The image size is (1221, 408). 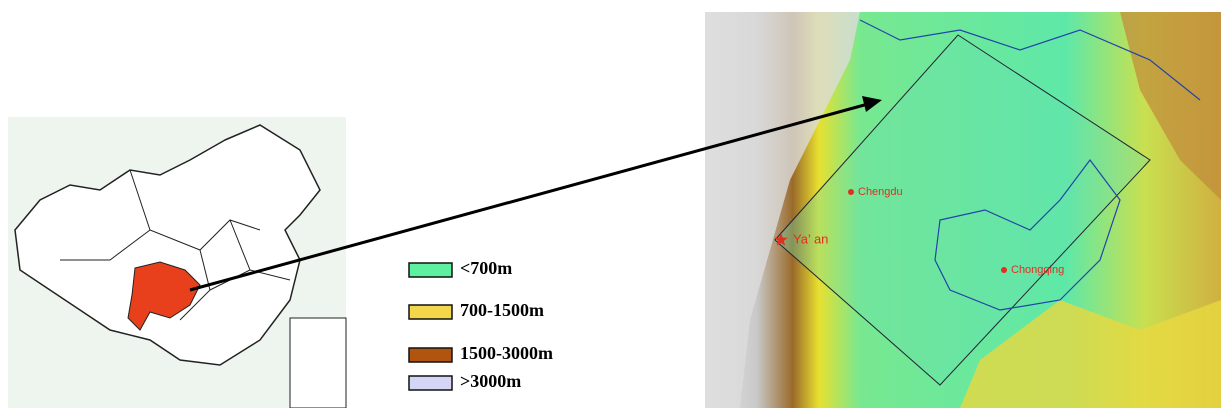 What do you see at coordinates (880, 192) in the screenshot?
I see `city-label: Chengdu` at bounding box center [880, 192].